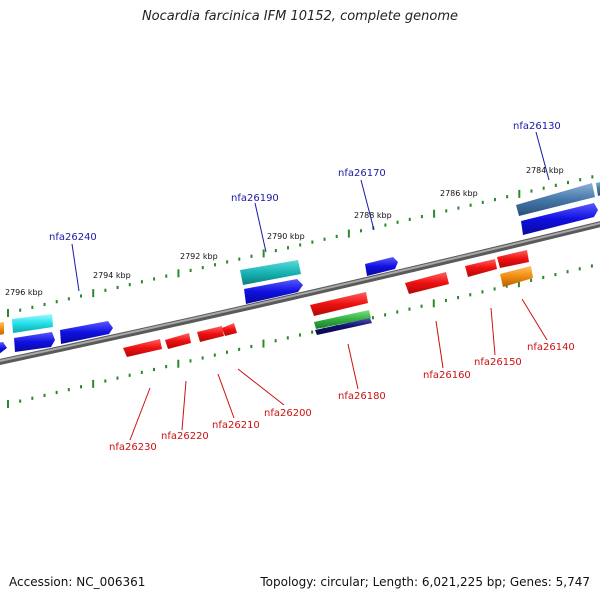 The image size is (600, 600). What do you see at coordinates (551, 347) in the screenshot?
I see `gene-label: nfa26140` at bounding box center [551, 347].